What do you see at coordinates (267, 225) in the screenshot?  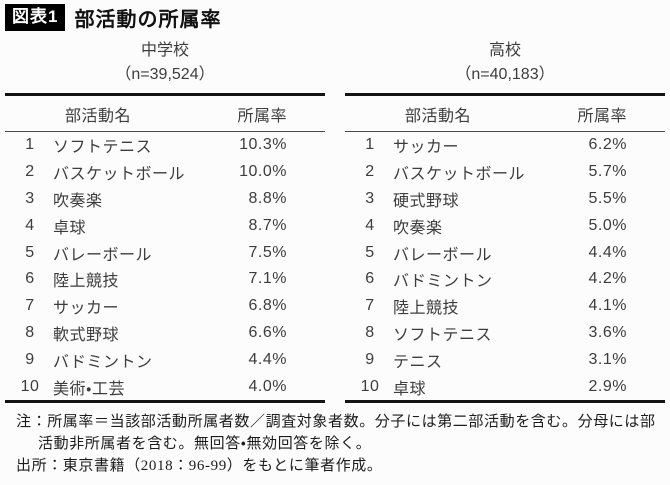 I see `rate-cell: 8.7%` at bounding box center [267, 225].